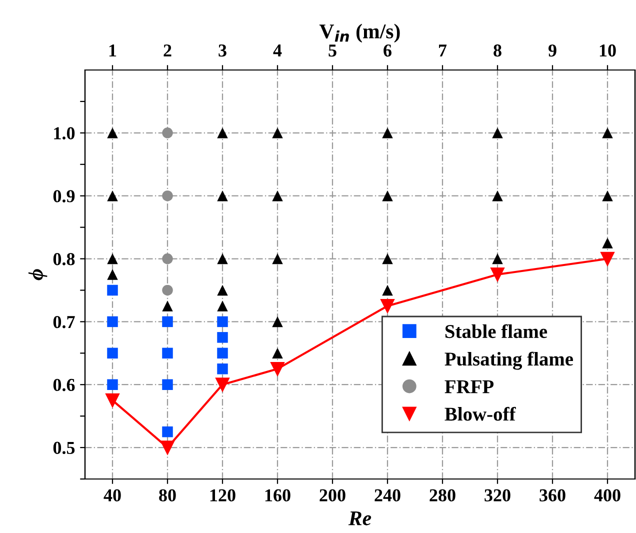  What do you see at coordinates (608, 50) in the screenshot?
I see `x2-tick-label: 10` at bounding box center [608, 50].